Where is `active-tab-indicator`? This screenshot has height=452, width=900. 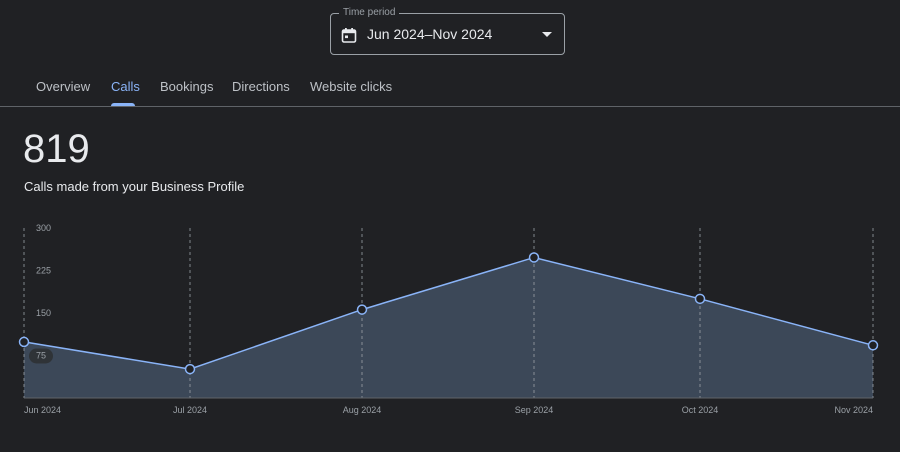 active-tab-indicator is located at coordinates (123, 104).